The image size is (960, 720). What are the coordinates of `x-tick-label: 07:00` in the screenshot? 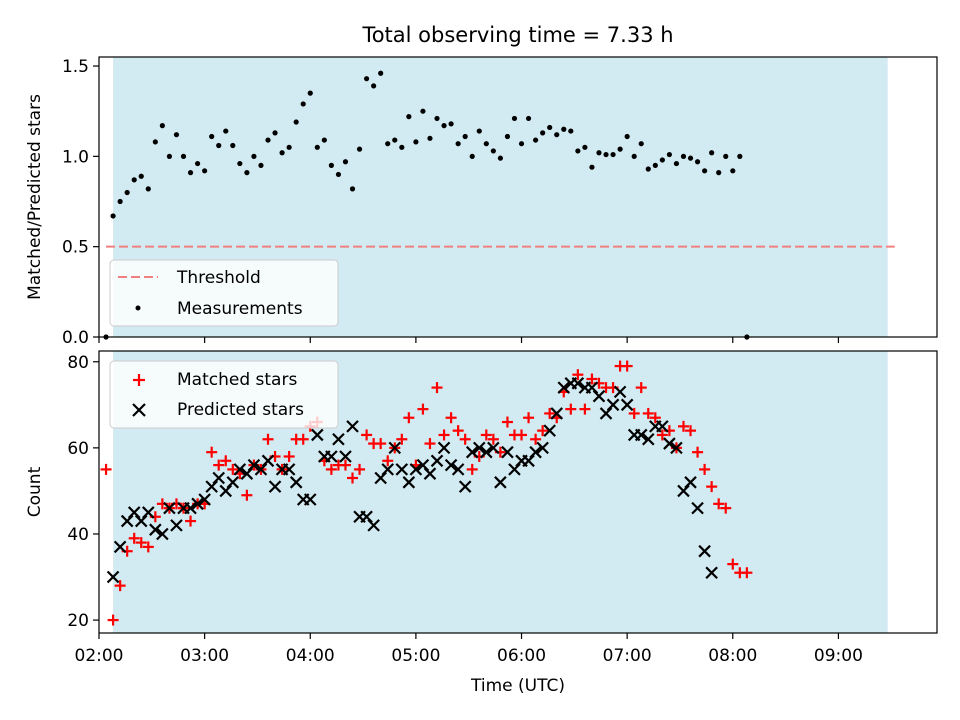 It's located at (627, 656).